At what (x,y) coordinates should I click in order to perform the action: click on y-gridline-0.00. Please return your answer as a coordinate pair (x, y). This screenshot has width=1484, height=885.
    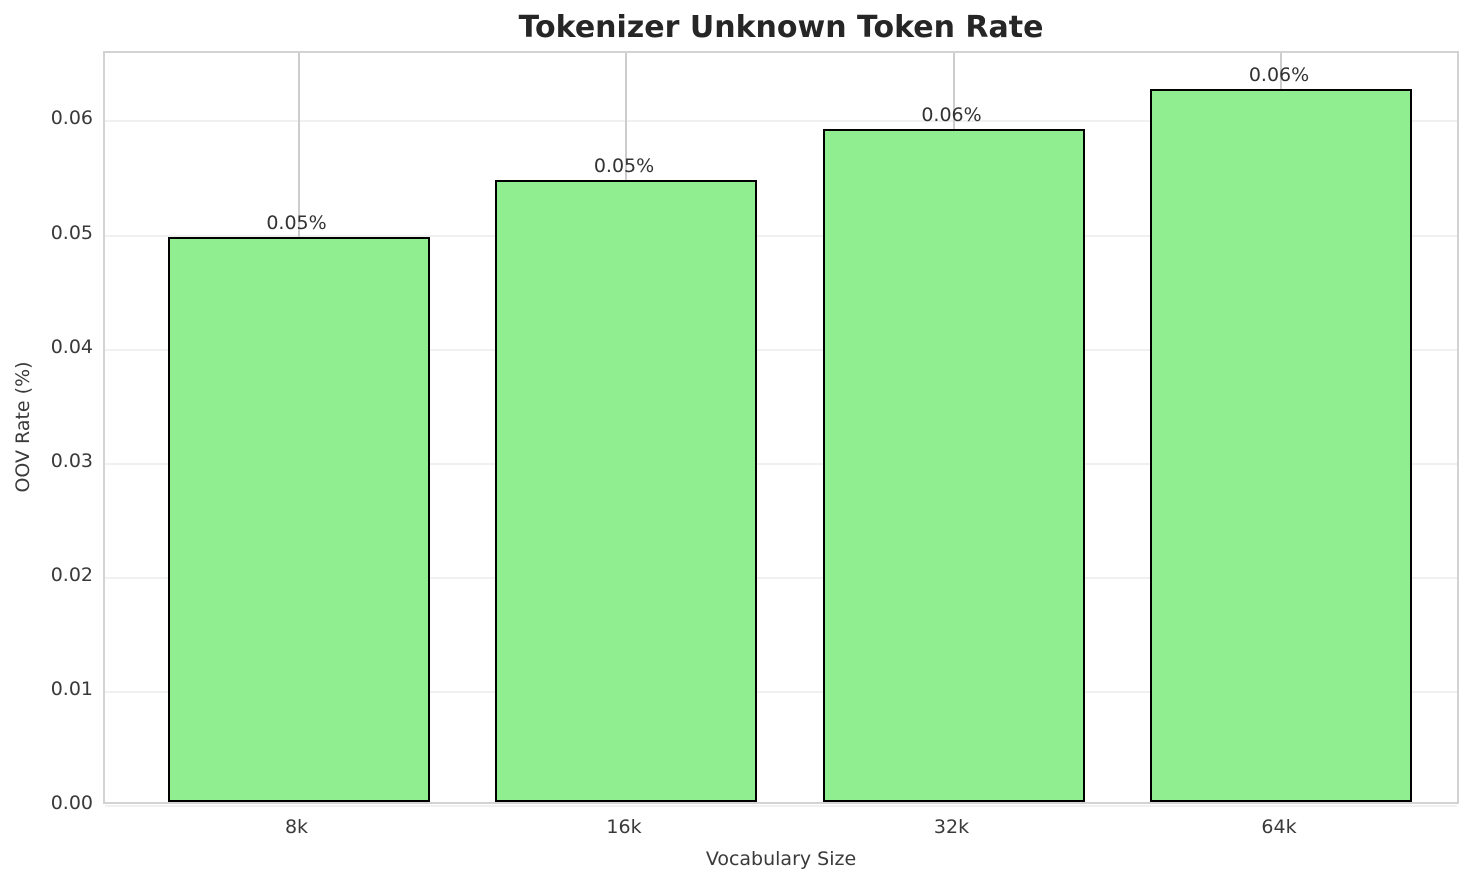
    Looking at the image, I should click on (781, 806).